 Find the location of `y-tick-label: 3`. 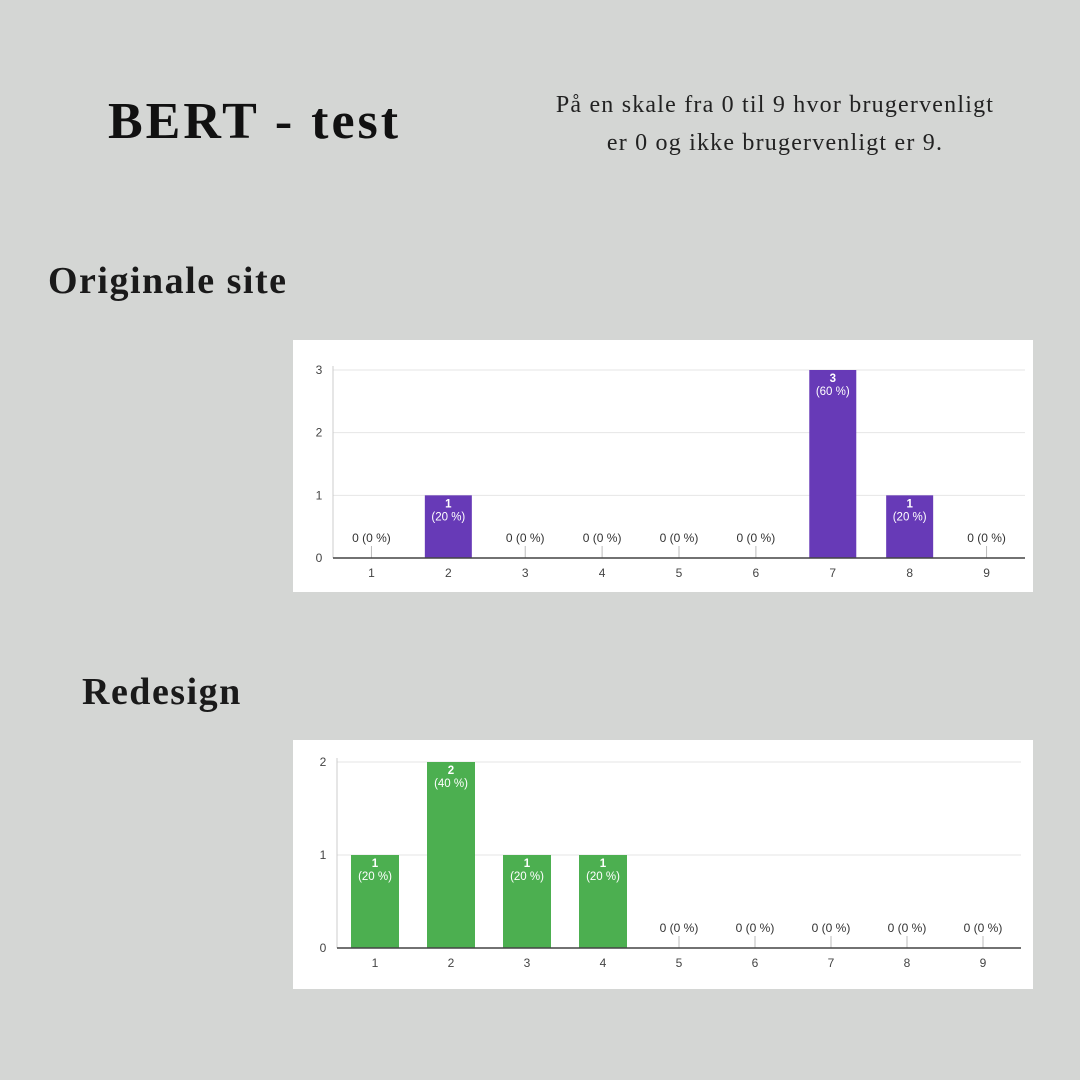

y-tick-label: 3 is located at coordinates (319, 370).